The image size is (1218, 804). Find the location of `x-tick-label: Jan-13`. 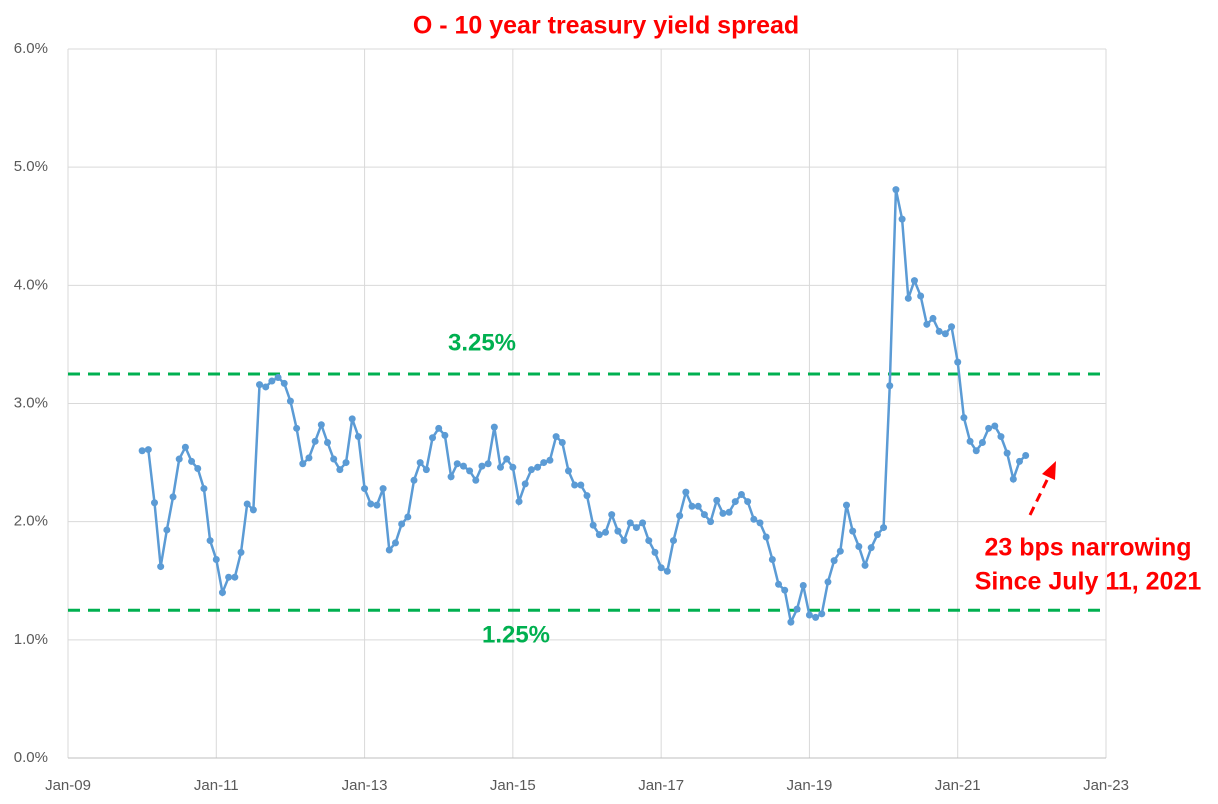

x-tick-label: Jan-13 is located at coordinates (365, 785).